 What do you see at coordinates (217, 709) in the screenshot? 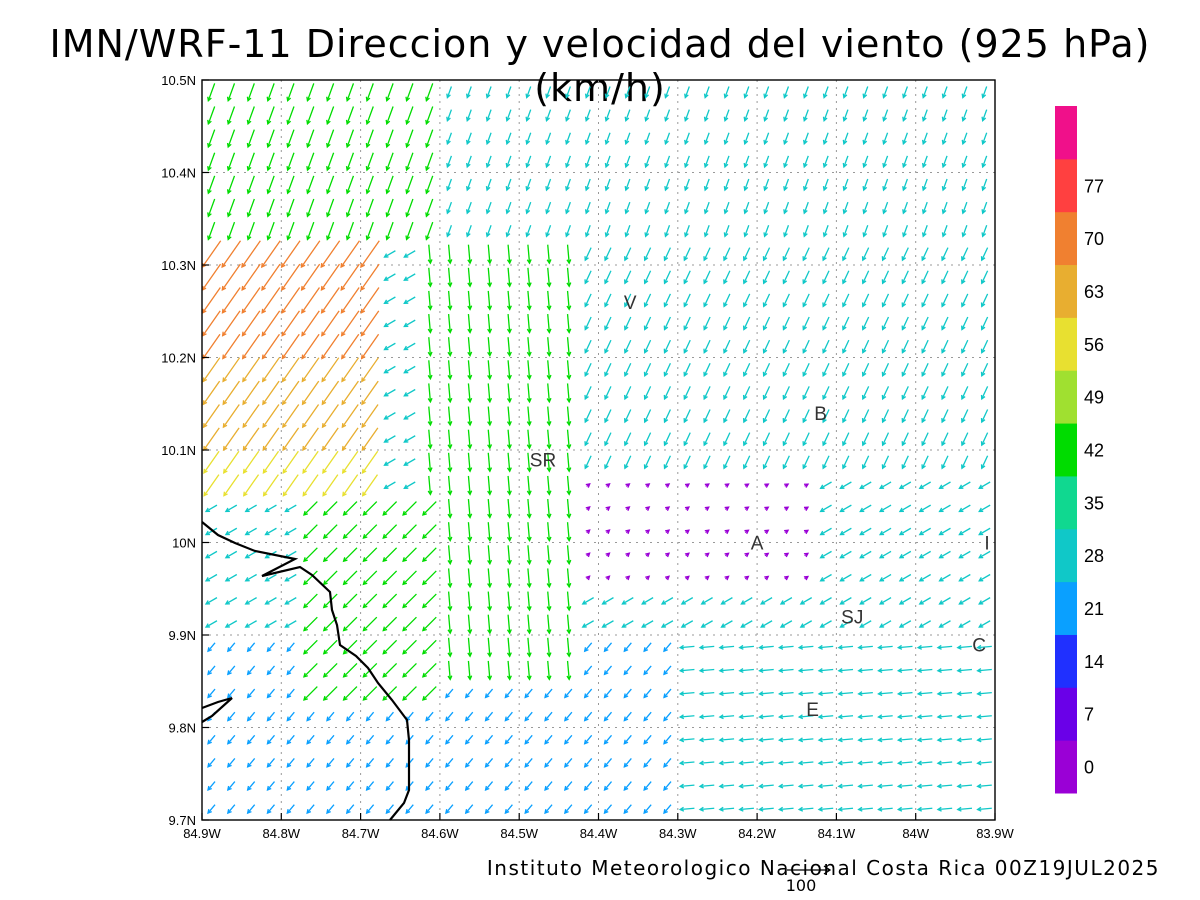
I see `coastline-peninsula` at bounding box center [217, 709].